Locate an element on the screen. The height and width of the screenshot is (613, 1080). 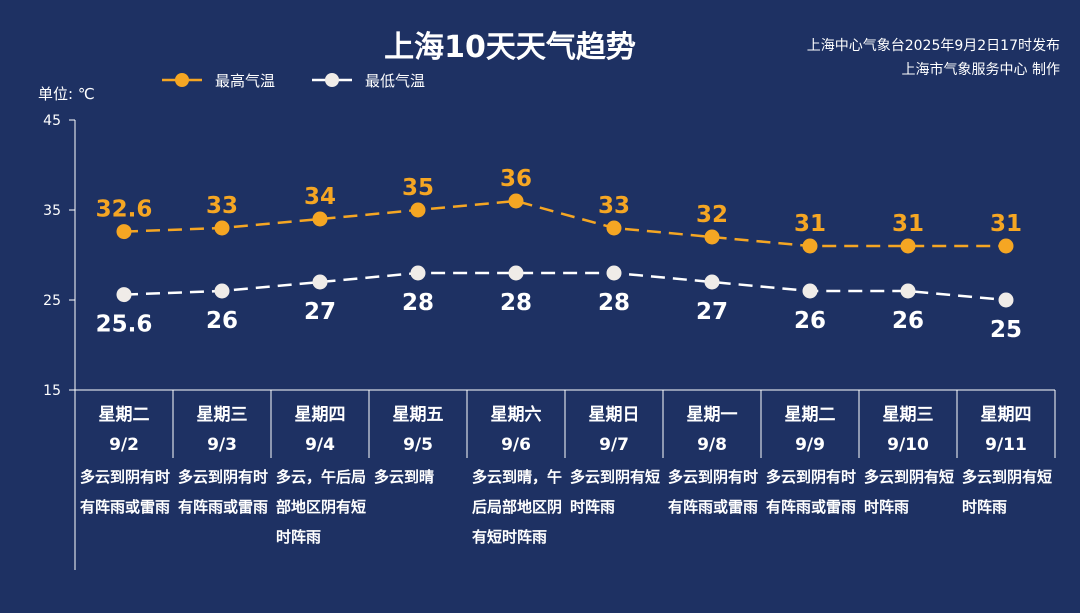
day-date: 9/5 is located at coordinates (418, 445).